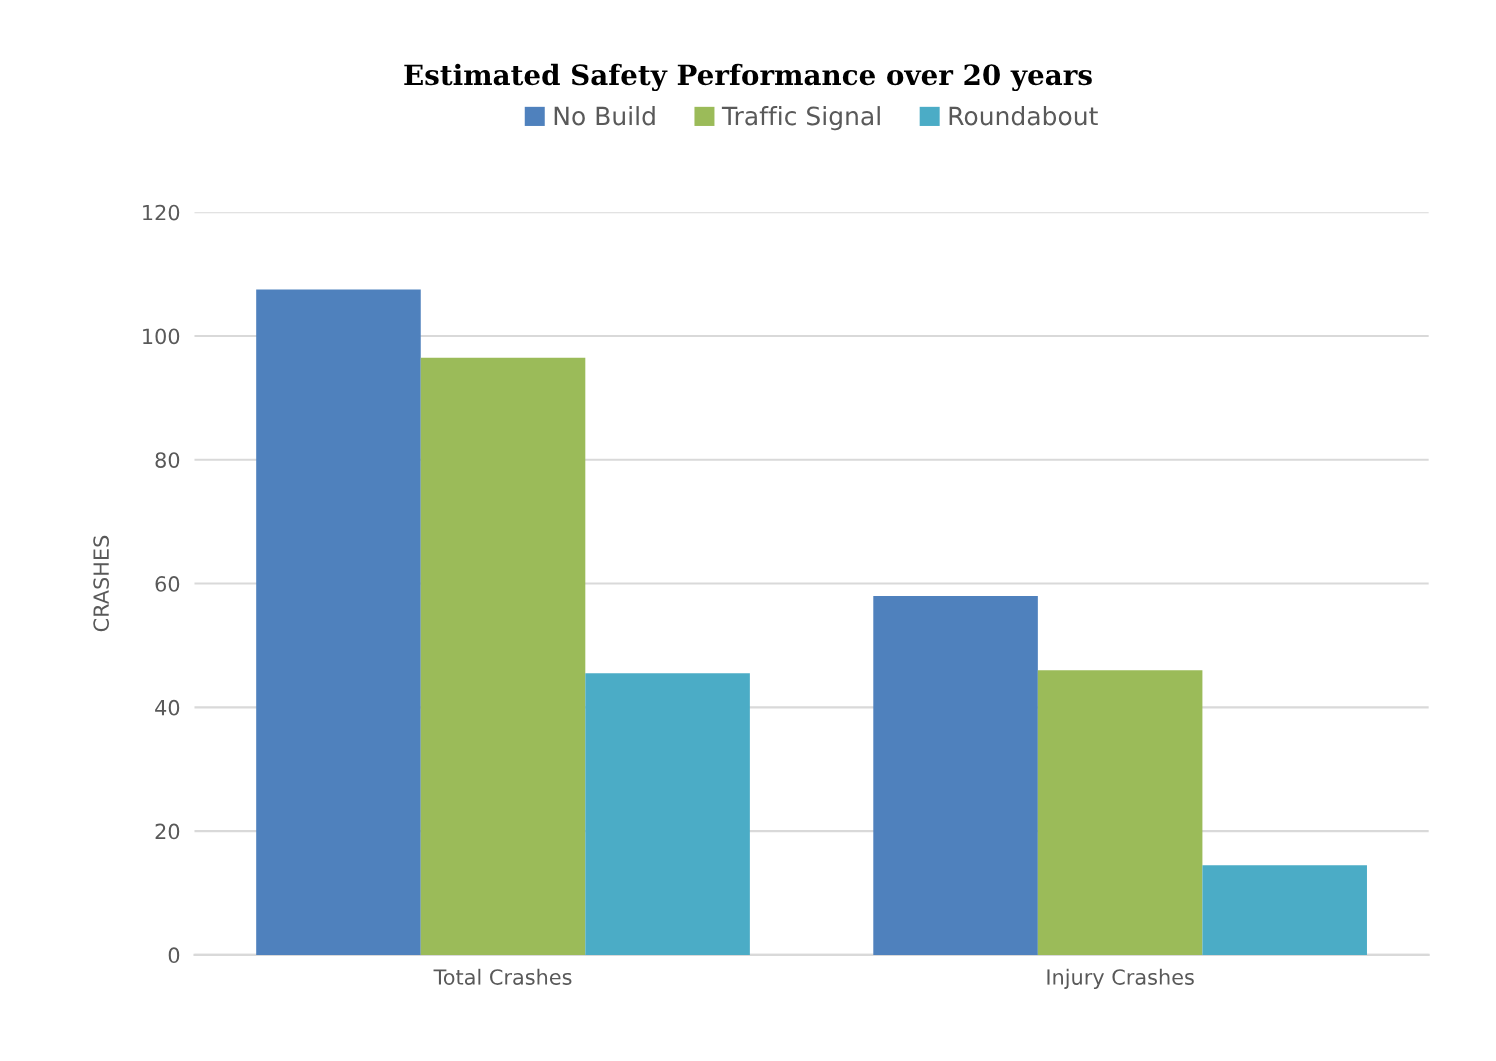 The width and height of the screenshot is (1496, 1061). What do you see at coordinates (161, 212) in the screenshot?
I see `y-tick-label: 120` at bounding box center [161, 212].